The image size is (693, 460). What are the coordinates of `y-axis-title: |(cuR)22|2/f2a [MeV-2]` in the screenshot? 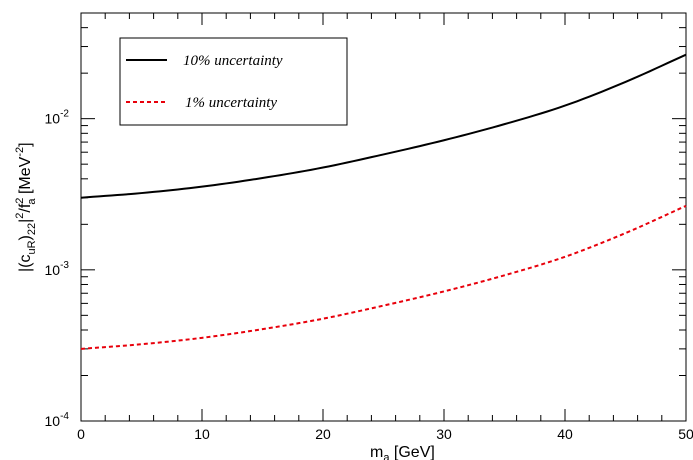 It's located at (26, 207).